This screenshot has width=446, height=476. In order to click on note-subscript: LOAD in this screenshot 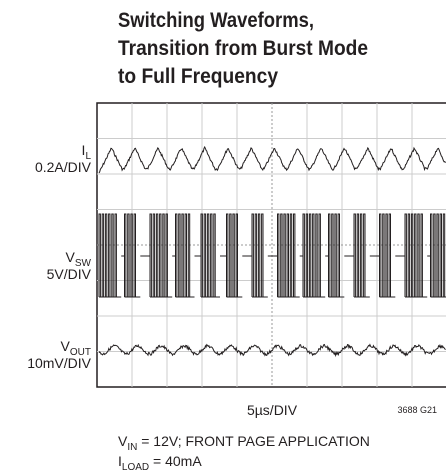, I will do `click(135, 467)`.